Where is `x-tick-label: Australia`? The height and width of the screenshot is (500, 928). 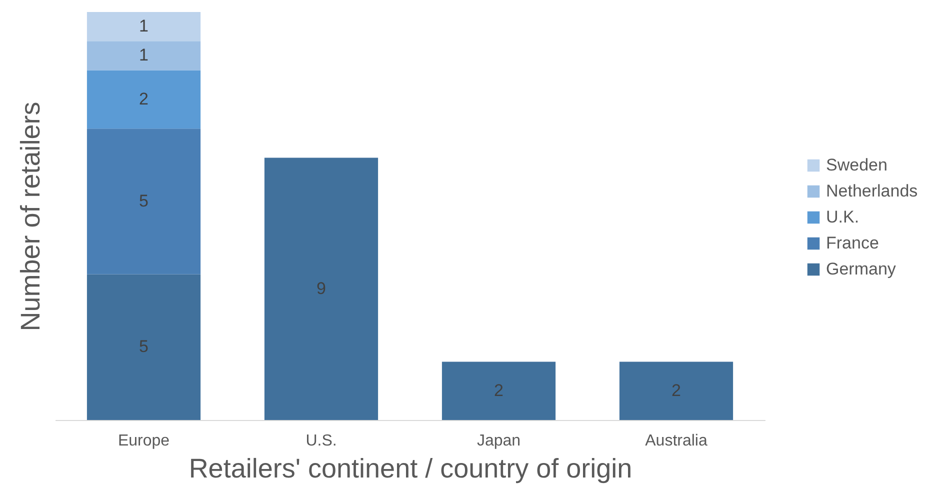
x-tick-label: Australia is located at coordinates (676, 441).